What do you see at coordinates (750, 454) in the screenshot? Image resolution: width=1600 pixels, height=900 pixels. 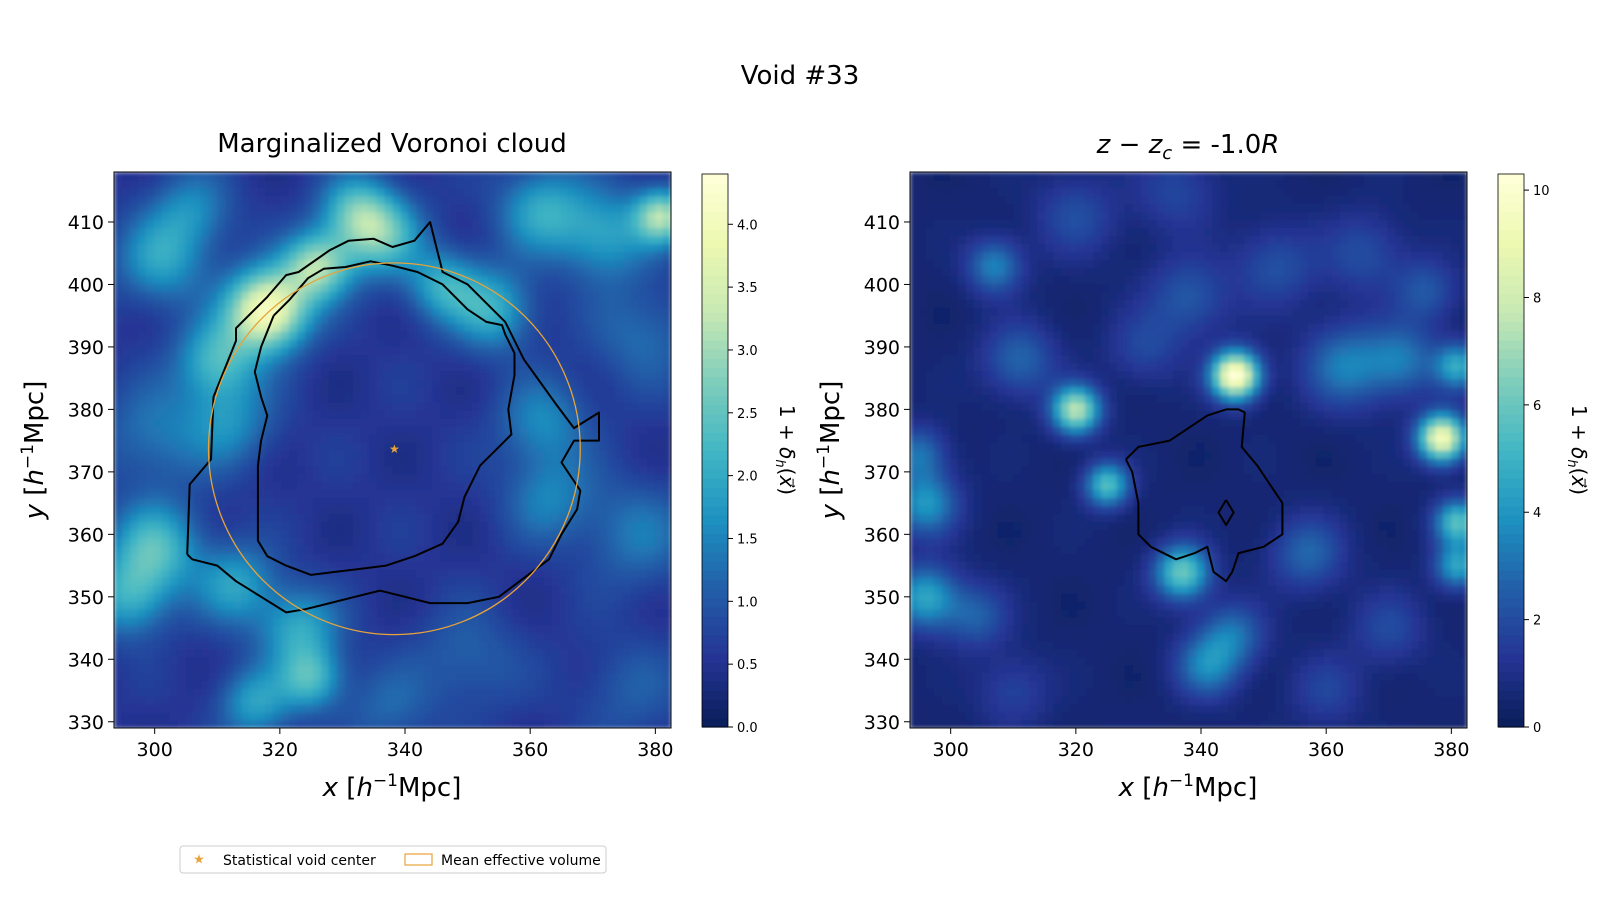 I see `colorbar: 0.00.51.01.52.02.53.03.54.0 1 + δh(x⃗)` at bounding box center [750, 454].